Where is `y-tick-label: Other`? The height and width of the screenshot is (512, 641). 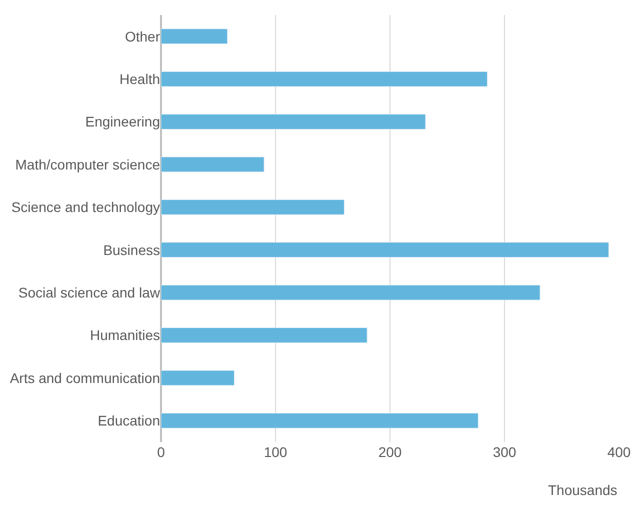
y-tick-label: Other is located at coordinates (142, 36).